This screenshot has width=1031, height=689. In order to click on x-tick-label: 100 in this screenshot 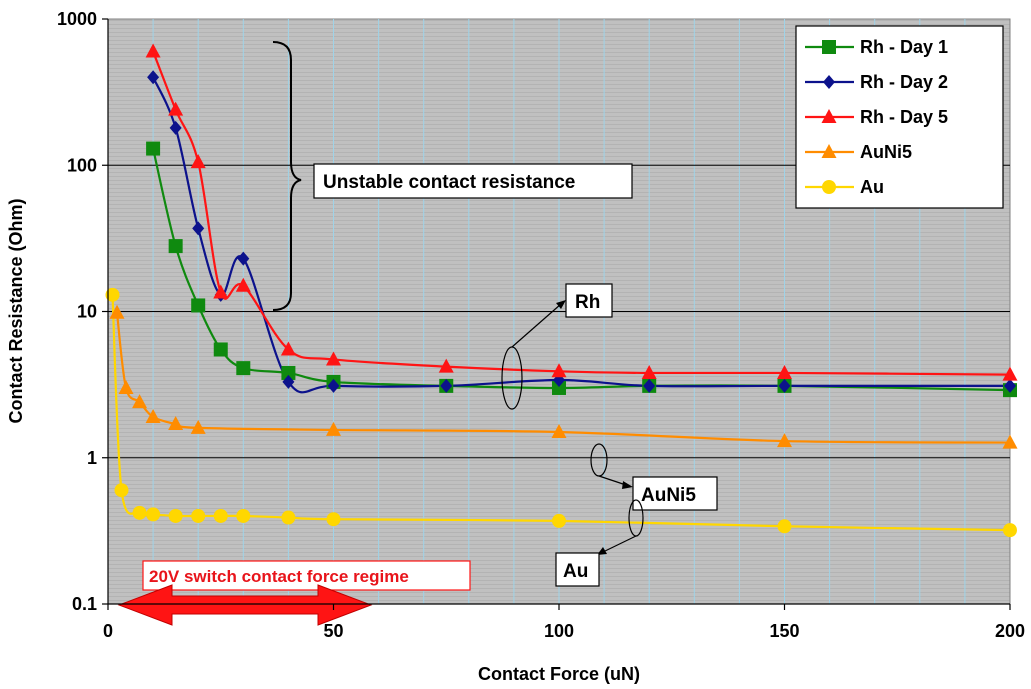, I will do `click(559, 631)`.